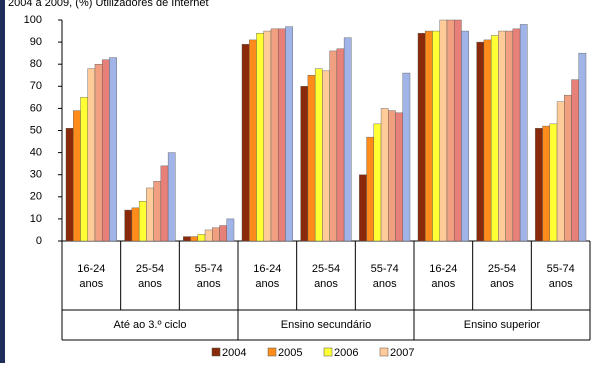 This screenshot has width=592, height=368. What do you see at coordinates (36, 197) in the screenshot?
I see `y-tick-label: 20` at bounding box center [36, 197].